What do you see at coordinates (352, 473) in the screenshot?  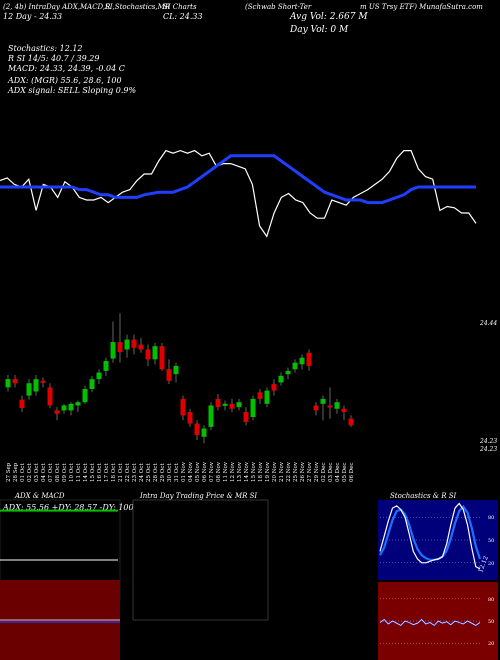 I see `date-tick-label: 06 Dec` at bounding box center [352, 473].